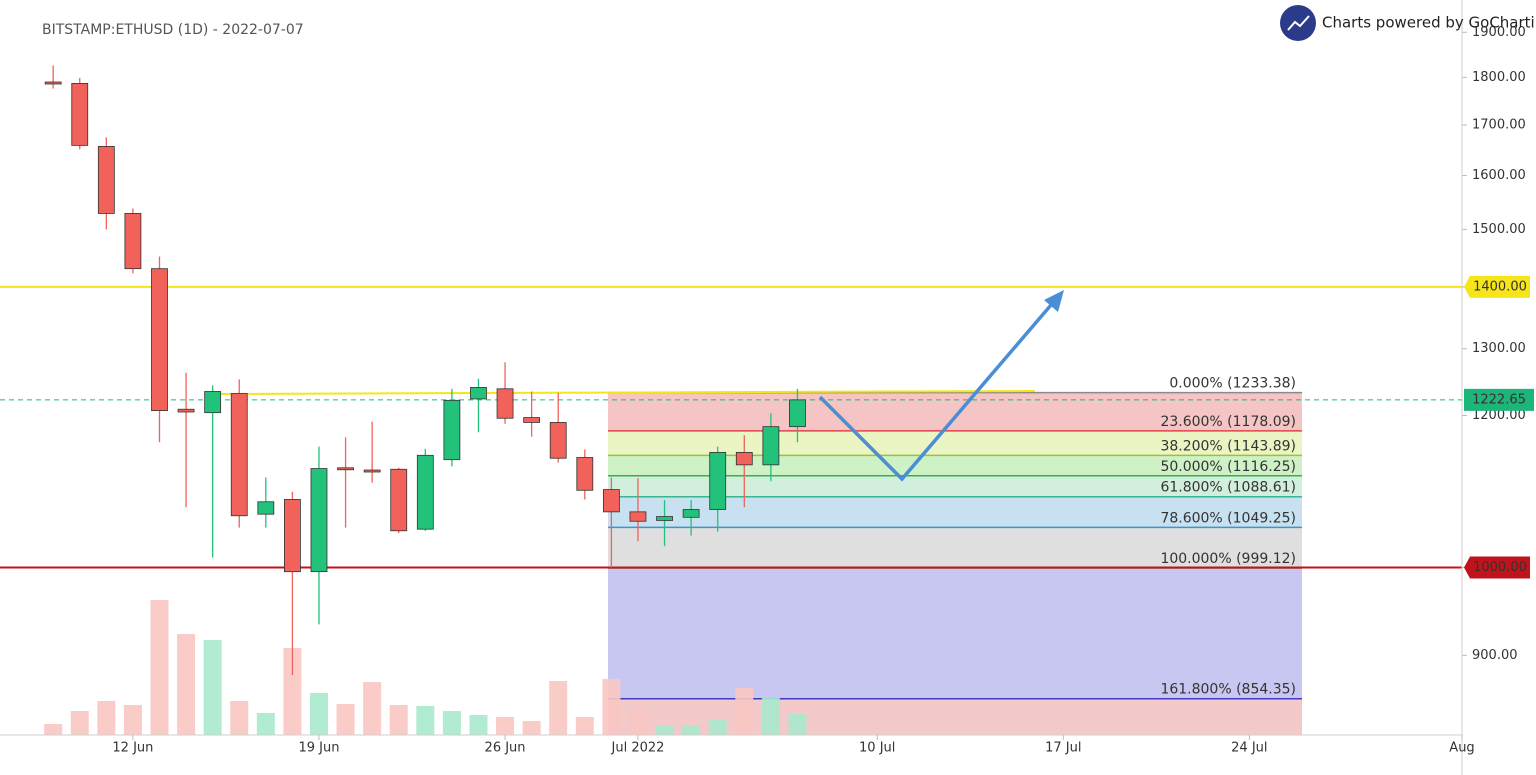  I want to click on branding-text: Charts powered by GoCharti, so click(1428, 23).